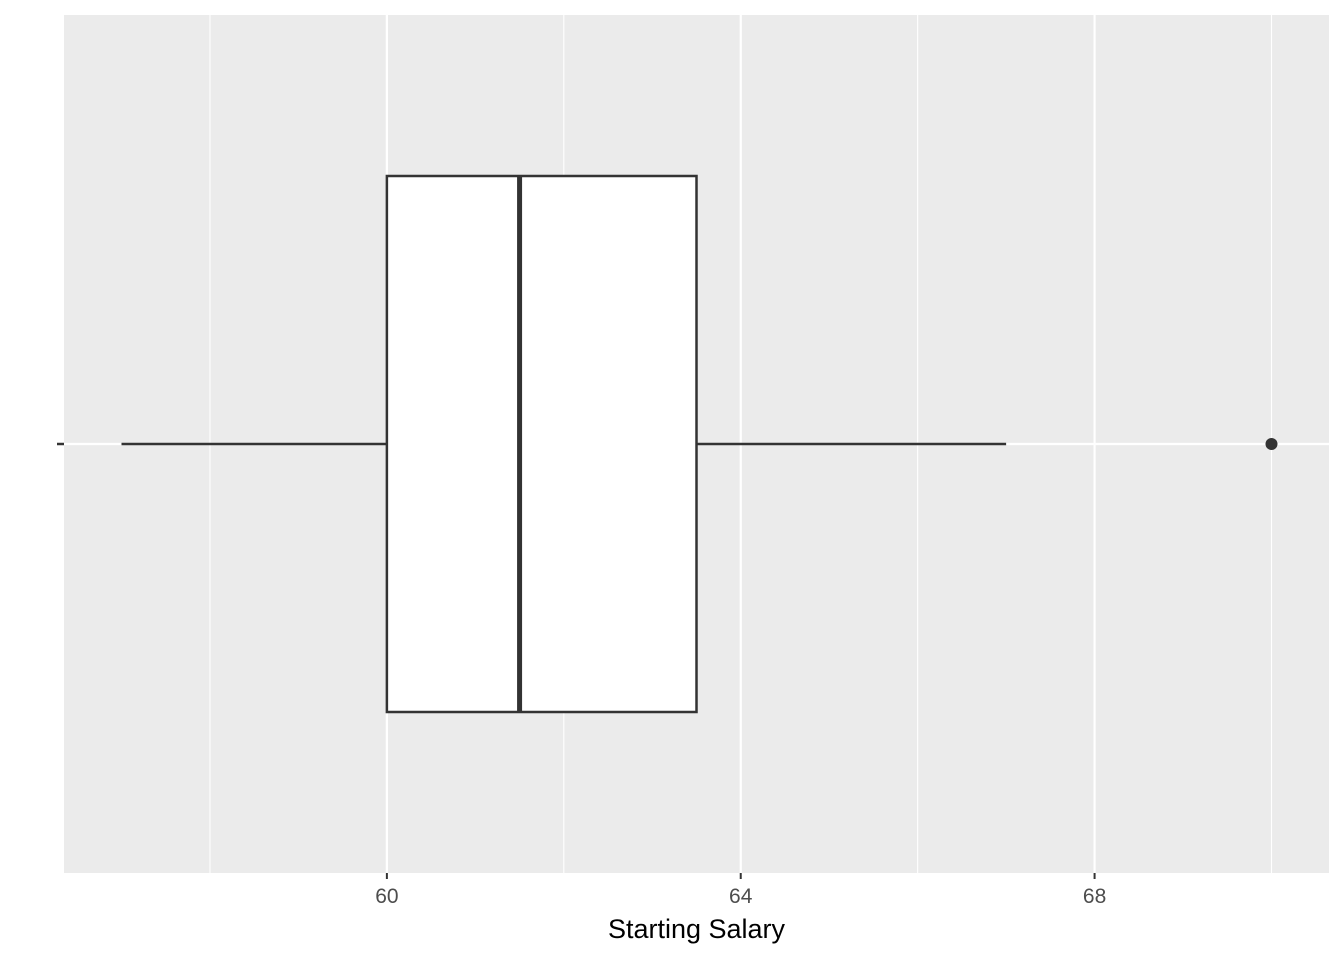  What do you see at coordinates (1271, 444) in the screenshot?
I see `outlier-point` at bounding box center [1271, 444].